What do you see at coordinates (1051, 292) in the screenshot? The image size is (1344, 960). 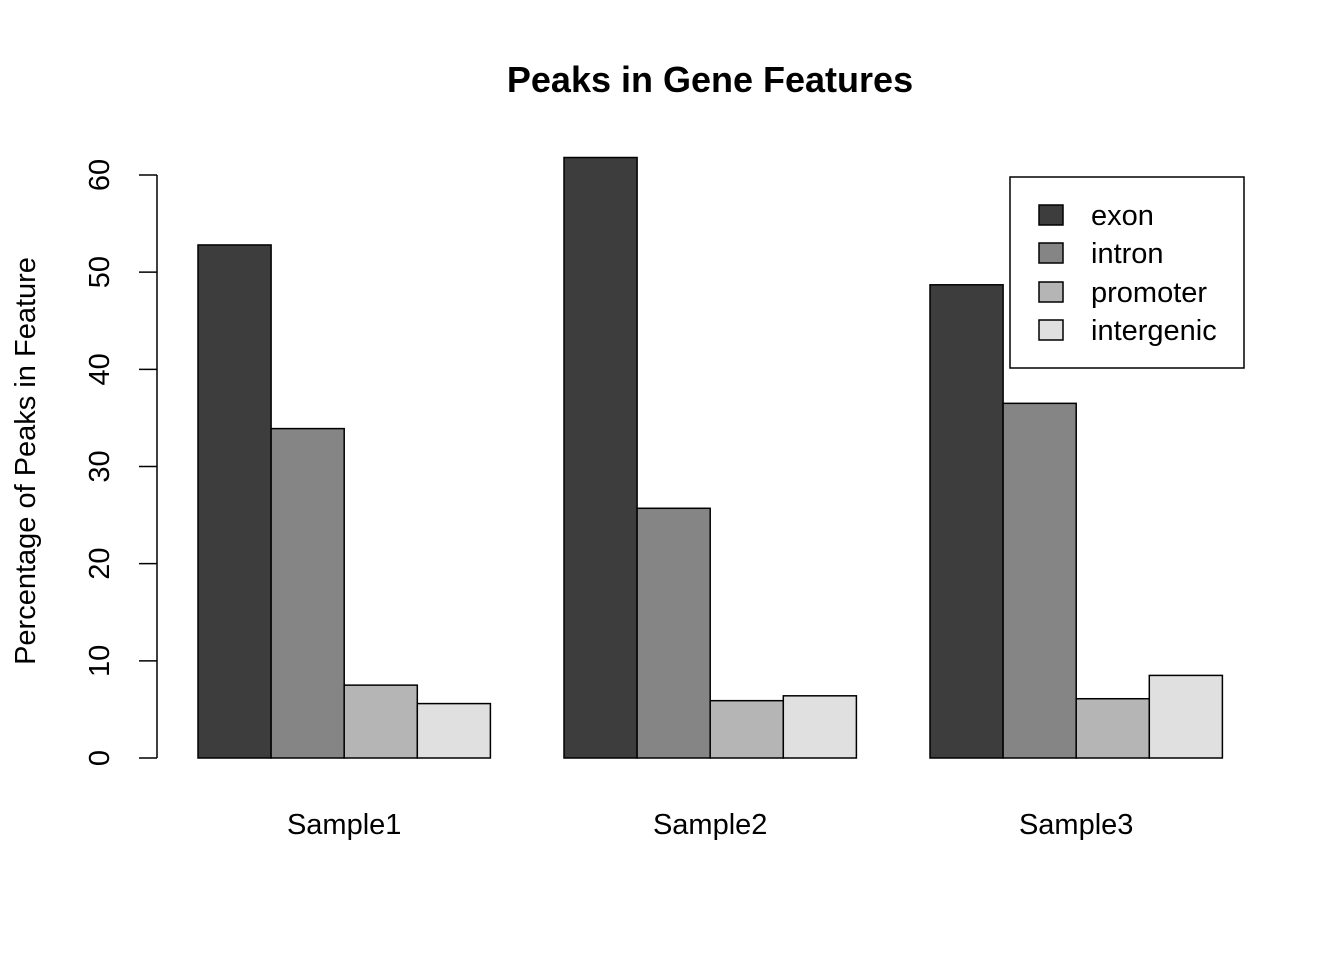 I see `legend-swatch-promoter` at bounding box center [1051, 292].